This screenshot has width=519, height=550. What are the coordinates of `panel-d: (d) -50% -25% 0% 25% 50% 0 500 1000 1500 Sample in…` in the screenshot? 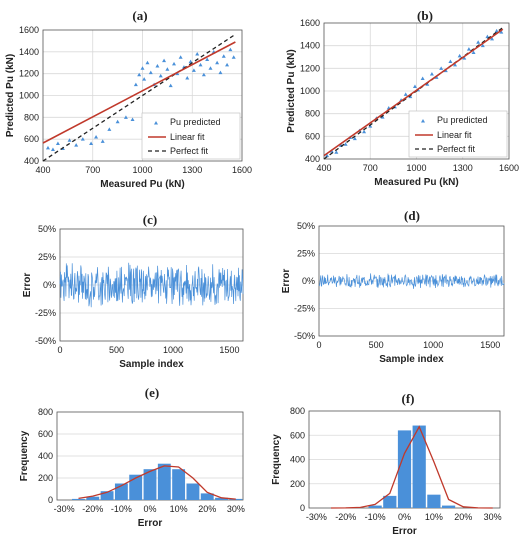 It's located at (393, 286).